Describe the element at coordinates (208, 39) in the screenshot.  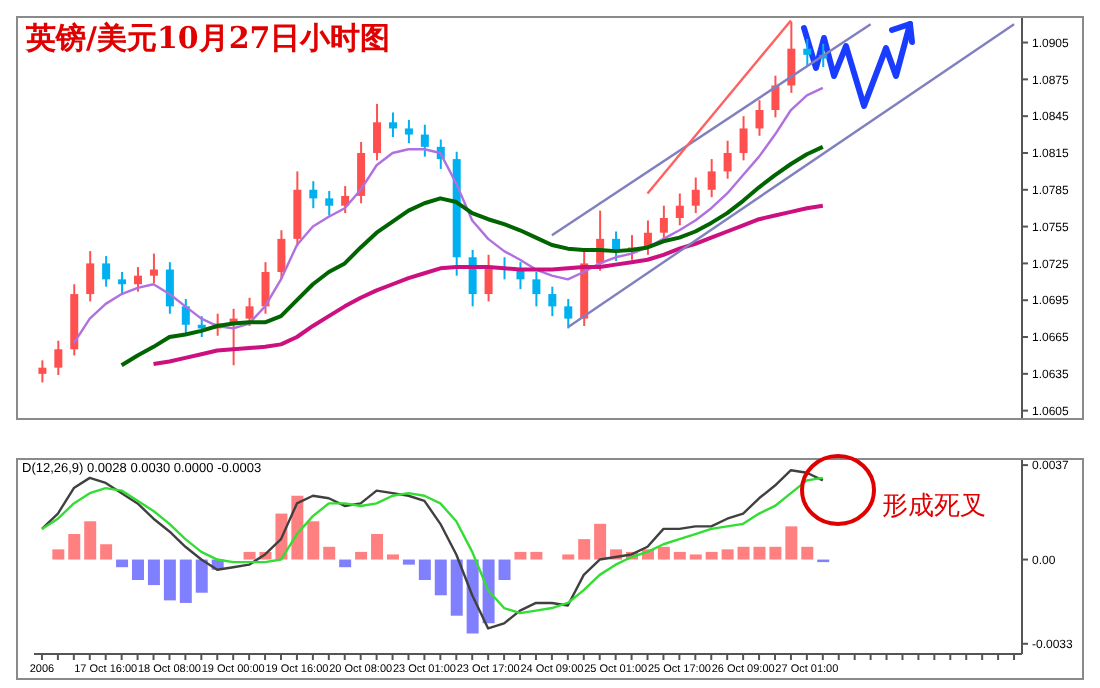
I see `chart-title: 英镑/美元10月27日小时图` at that location.